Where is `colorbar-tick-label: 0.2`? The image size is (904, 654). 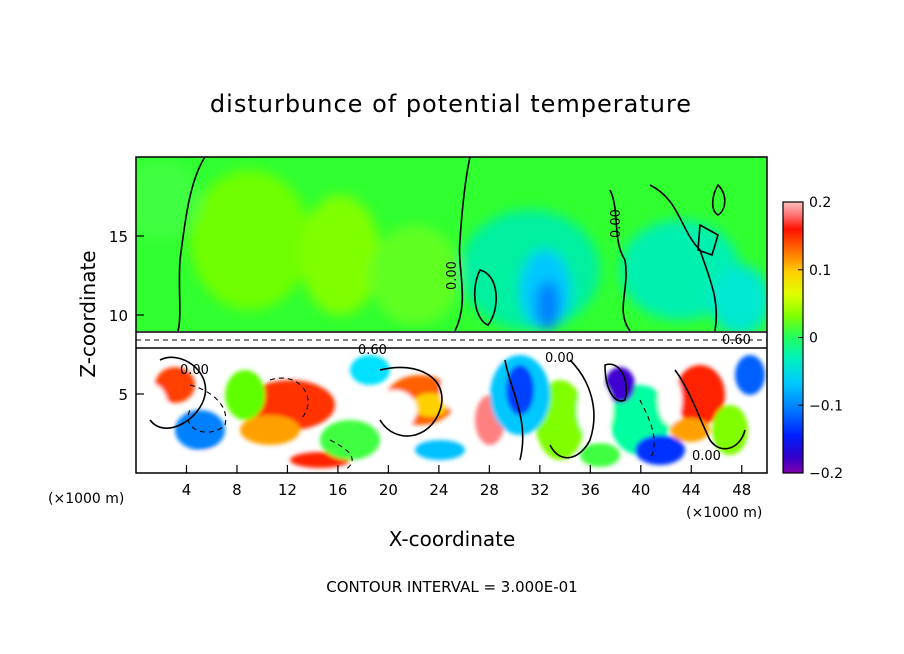 colorbar-tick-label: 0.2 is located at coordinates (820, 203).